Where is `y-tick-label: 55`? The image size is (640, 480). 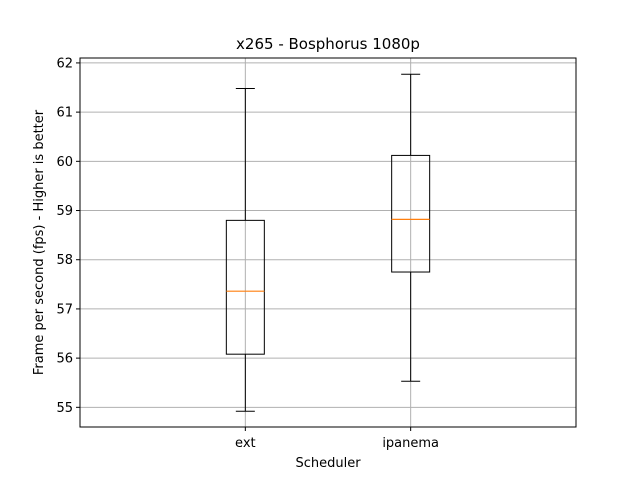
y-tick-label: 55 is located at coordinates (64, 408).